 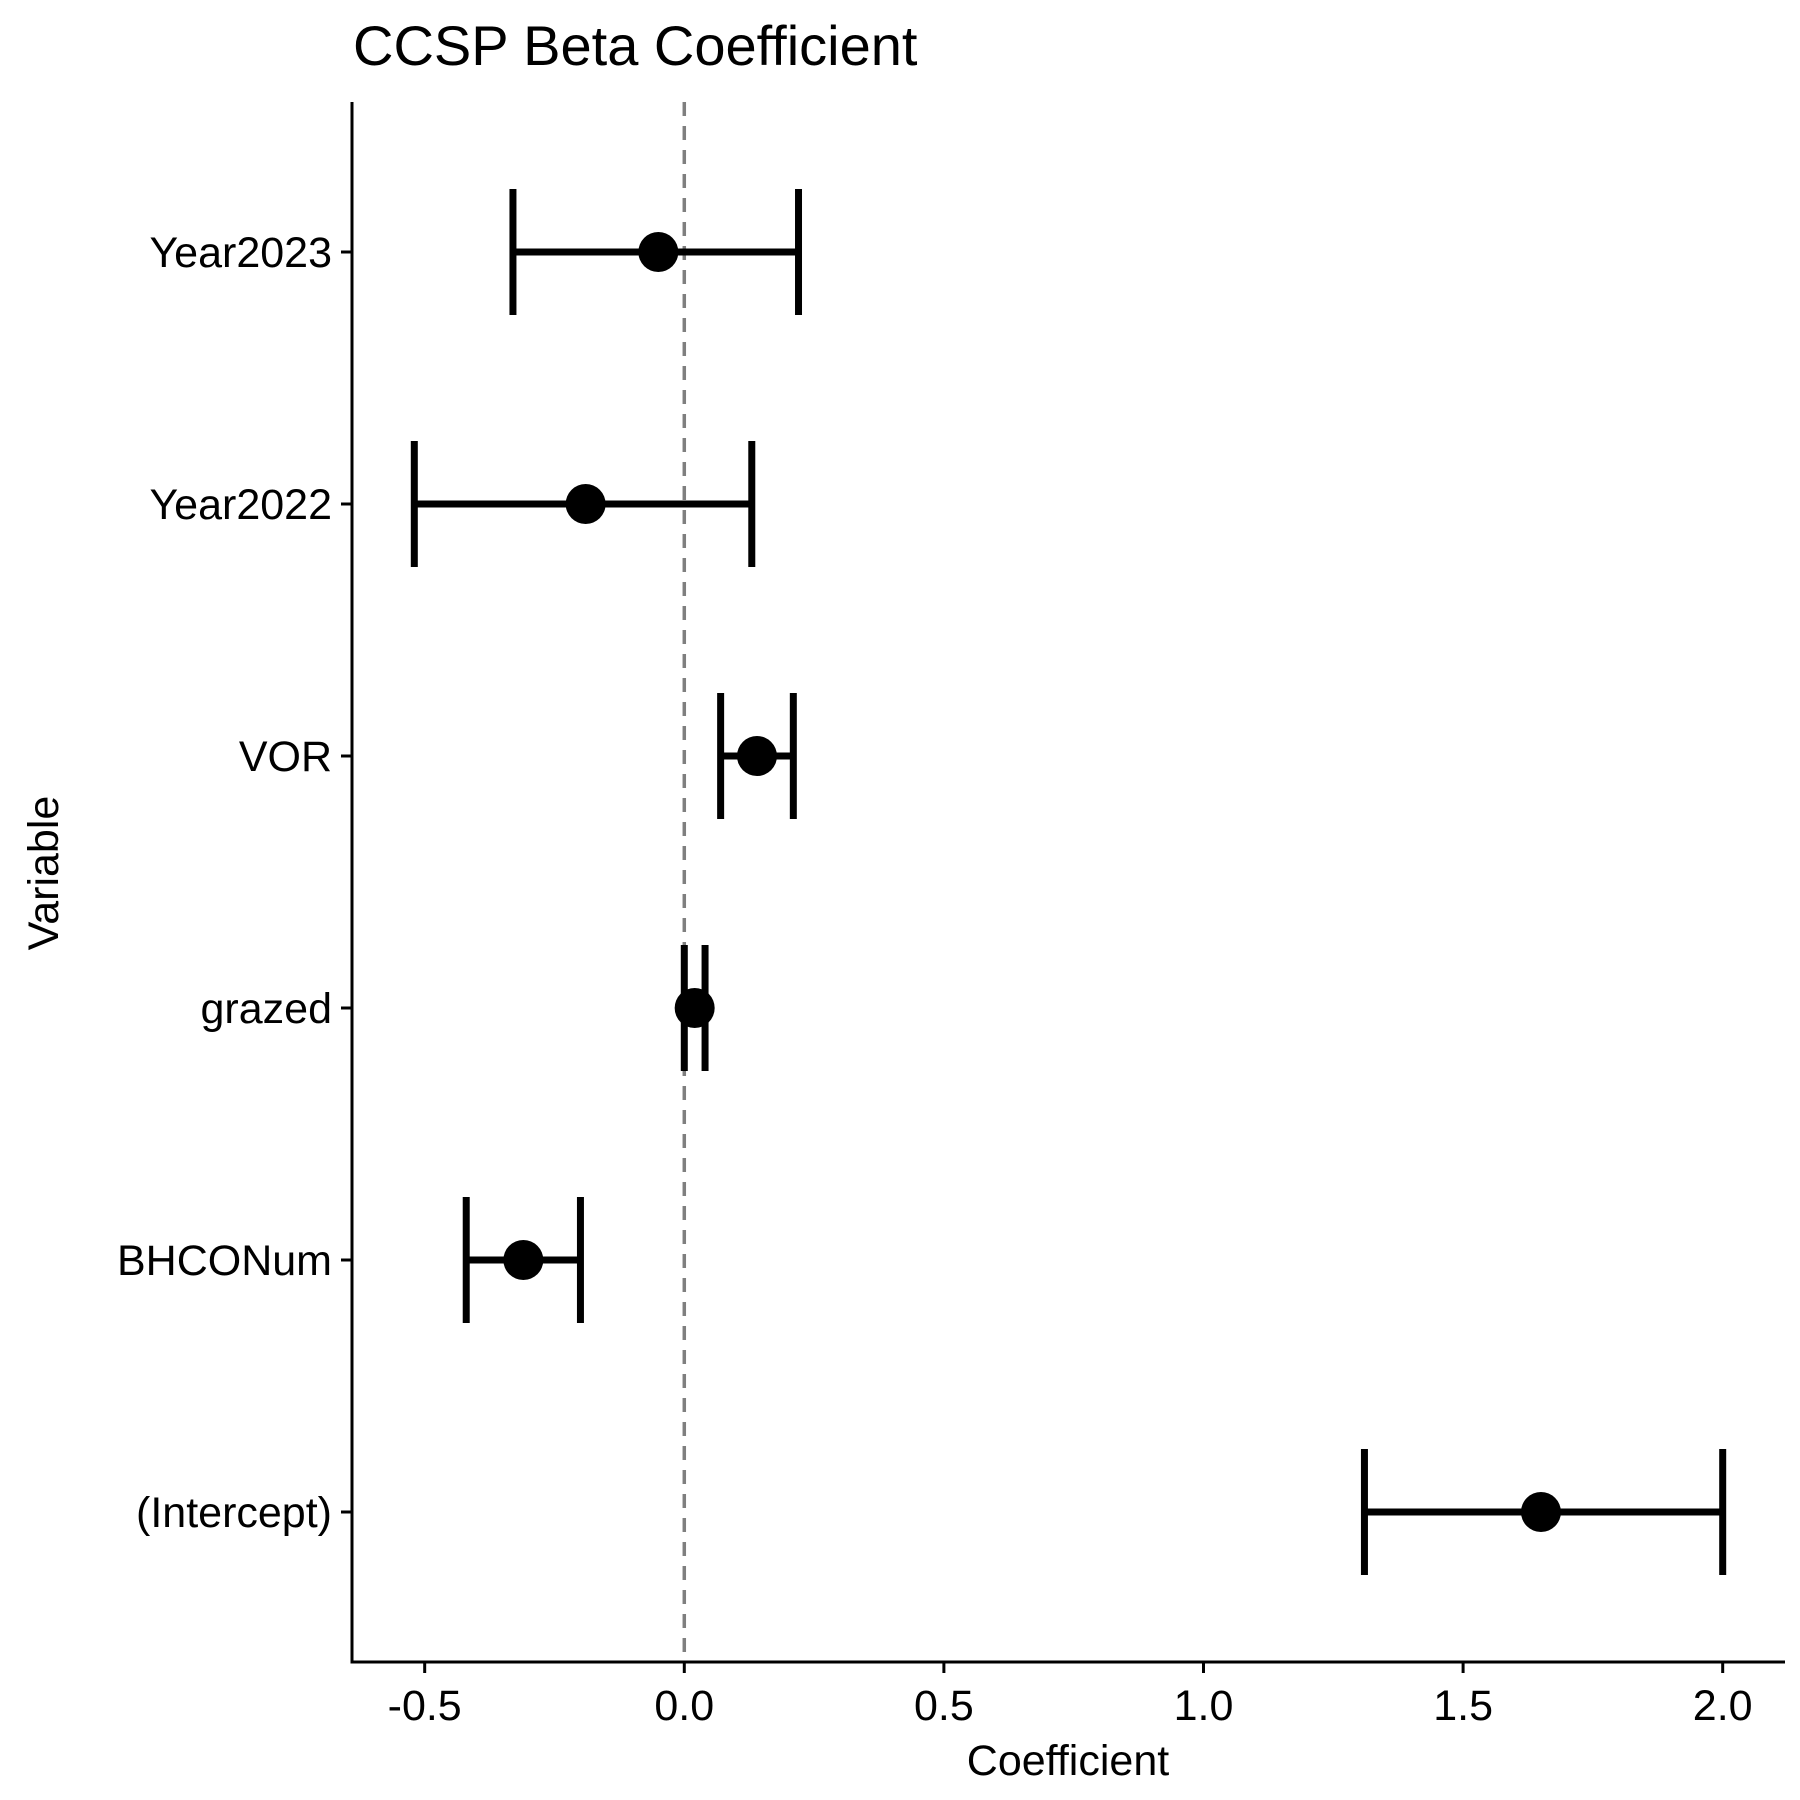 I want to click on y-tick-label: Year2022, so click(x=240, y=505).